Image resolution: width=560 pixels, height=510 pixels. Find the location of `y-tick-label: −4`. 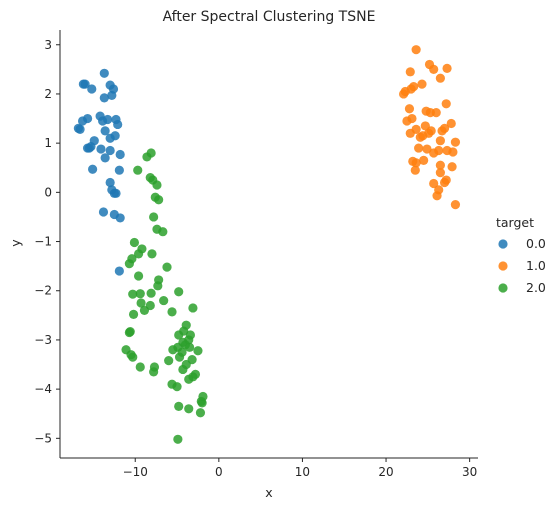

y-tick-label: −4 is located at coordinates (43, 389).